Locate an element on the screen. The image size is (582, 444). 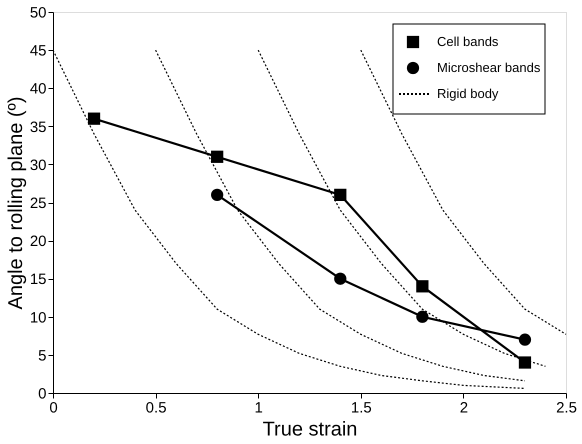
x-tick-label: 1.5 is located at coordinates (361, 408).